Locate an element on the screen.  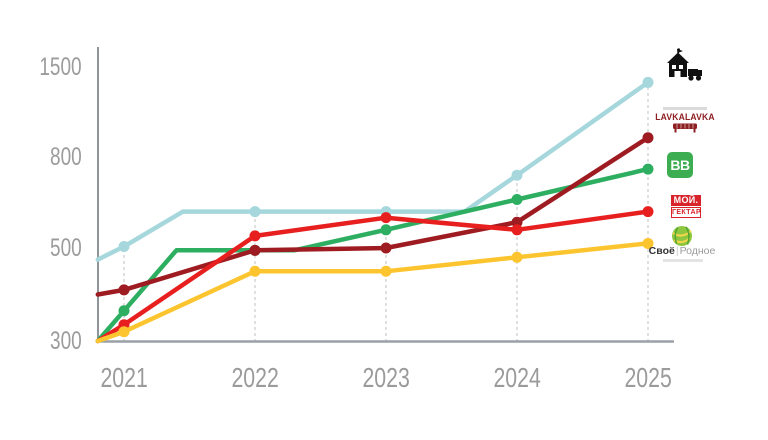
data-point-2-2021 is located at coordinates (124, 311).